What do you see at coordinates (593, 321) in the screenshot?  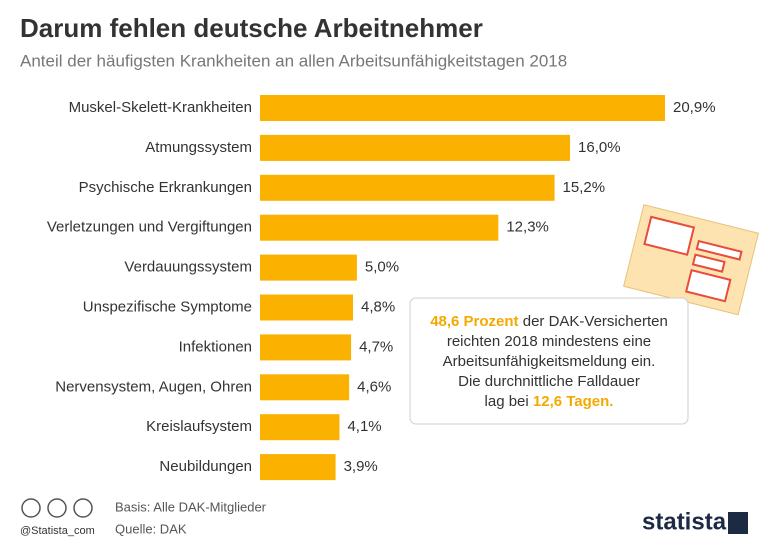 I see `annotation-part: der DAK-Versicherten` at bounding box center [593, 321].